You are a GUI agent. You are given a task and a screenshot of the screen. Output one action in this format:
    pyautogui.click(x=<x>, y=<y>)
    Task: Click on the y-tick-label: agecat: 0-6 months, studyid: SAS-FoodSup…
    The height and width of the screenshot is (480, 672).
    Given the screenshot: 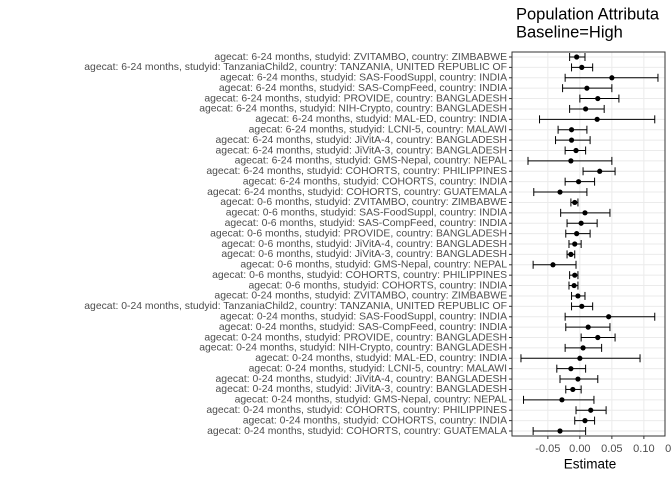 What is the action you would take?
    pyautogui.click(x=366, y=213)
    